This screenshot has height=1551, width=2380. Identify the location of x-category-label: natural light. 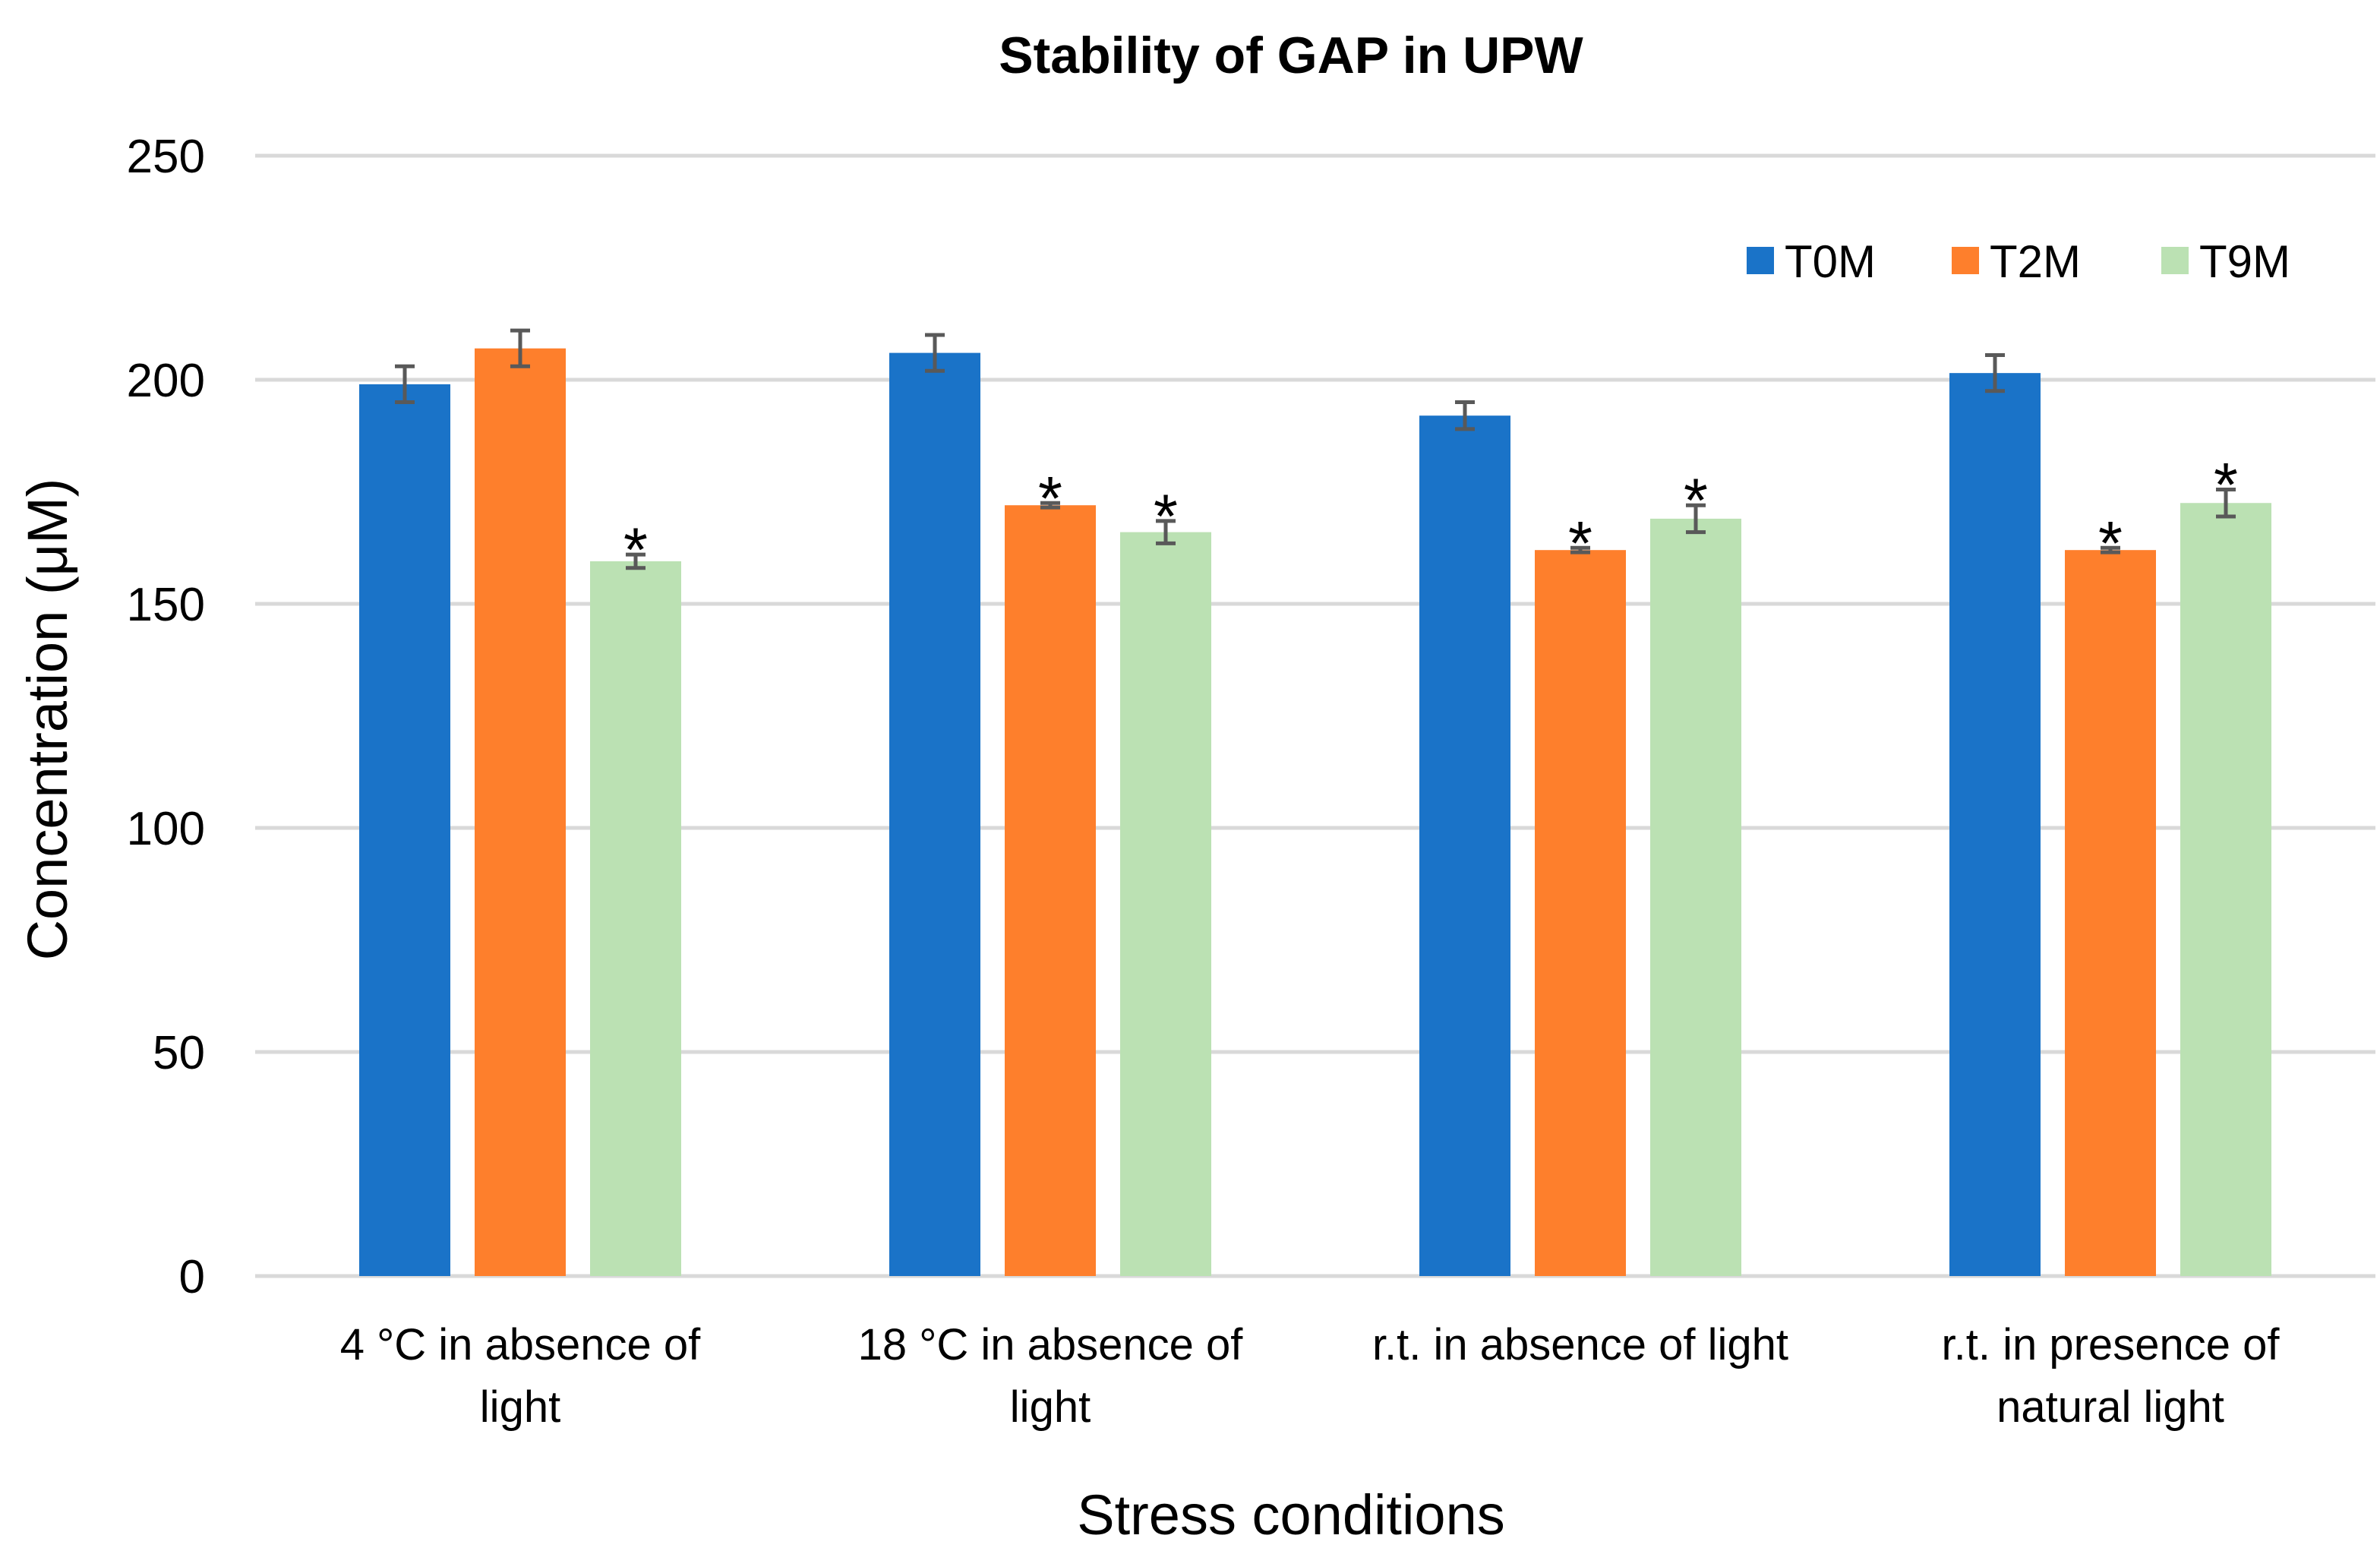
(2110, 1407).